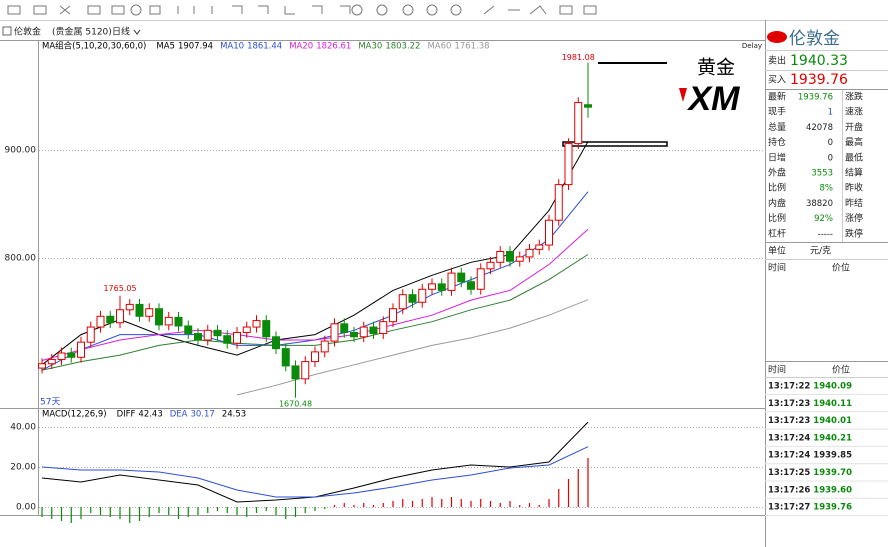  What do you see at coordinates (195, 47) in the screenshot?
I see `legend-entry: 1907.94` at bounding box center [195, 47].